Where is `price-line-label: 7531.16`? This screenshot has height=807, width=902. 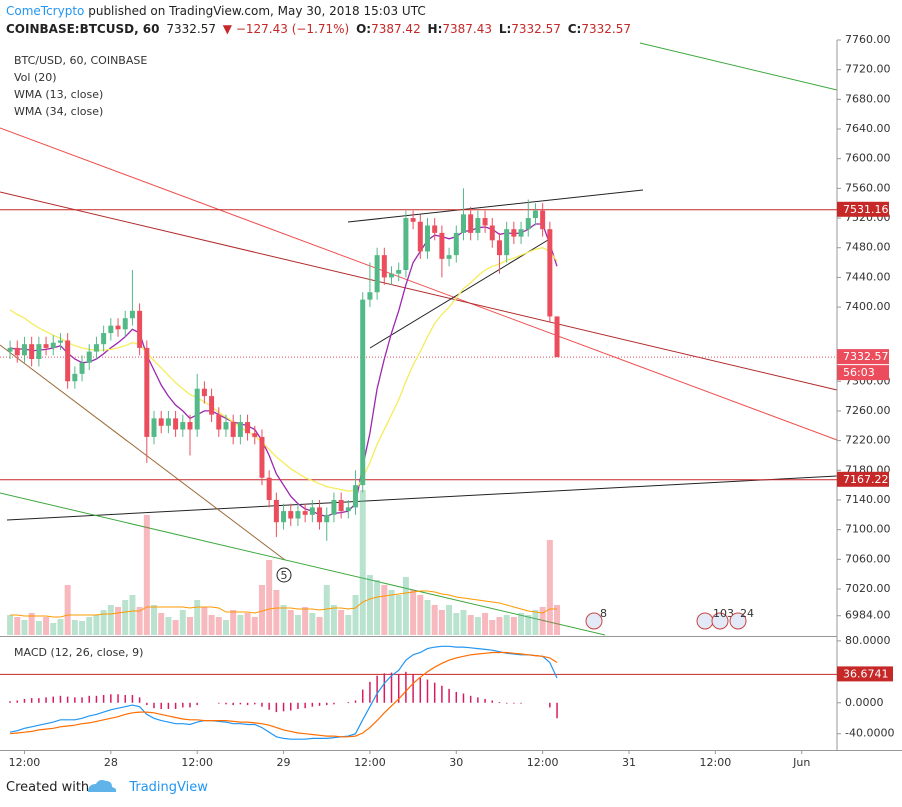
price-line-label: 7531.16 is located at coordinates (866, 209).